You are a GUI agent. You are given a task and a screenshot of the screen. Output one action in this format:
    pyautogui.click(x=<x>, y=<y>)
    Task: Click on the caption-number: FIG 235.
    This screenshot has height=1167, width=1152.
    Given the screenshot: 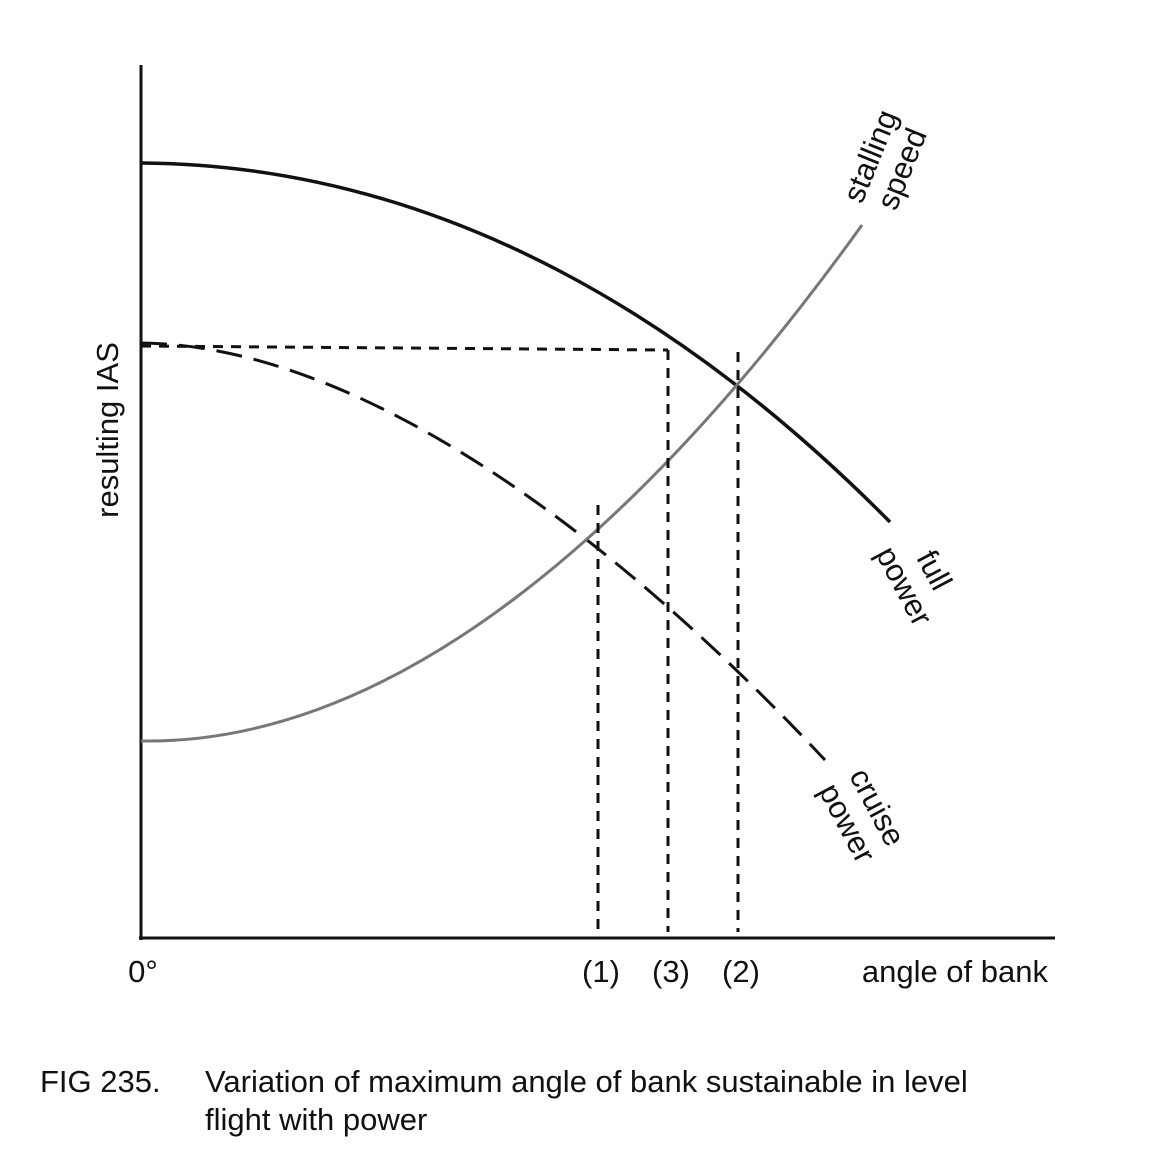 What is the action you would take?
    pyautogui.click(x=100, y=1081)
    